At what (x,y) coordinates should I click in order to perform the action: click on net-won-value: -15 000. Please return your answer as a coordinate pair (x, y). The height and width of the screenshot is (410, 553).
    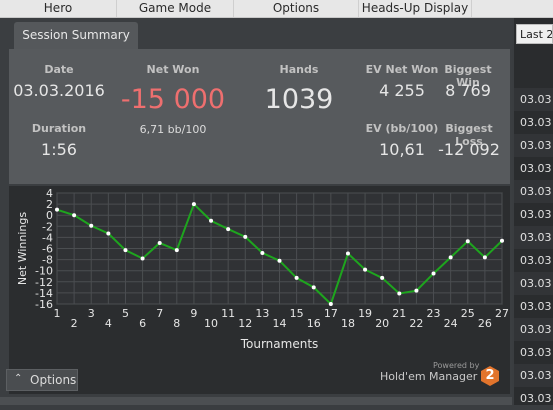
    Looking at the image, I should click on (173, 99).